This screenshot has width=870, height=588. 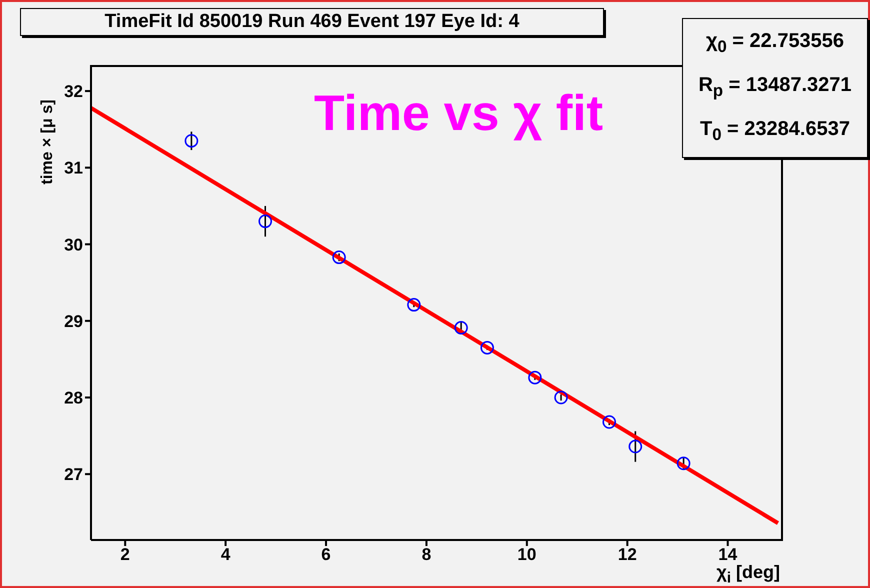 What do you see at coordinates (73, 244) in the screenshot?
I see `y-tick-label: 30` at bounding box center [73, 244].